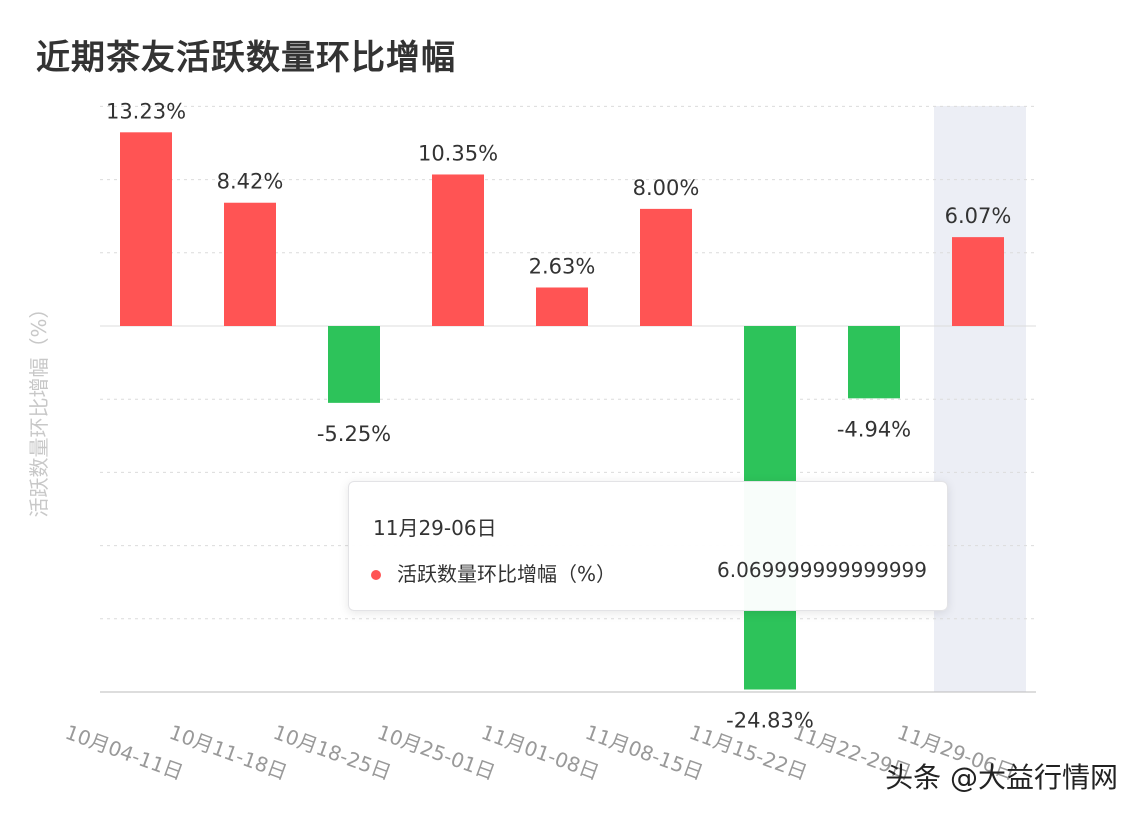 This screenshot has width=1144, height=816. Describe the element at coordinates (1001, 777) in the screenshot. I see `watermark: 头条 @大益行情网` at that location.